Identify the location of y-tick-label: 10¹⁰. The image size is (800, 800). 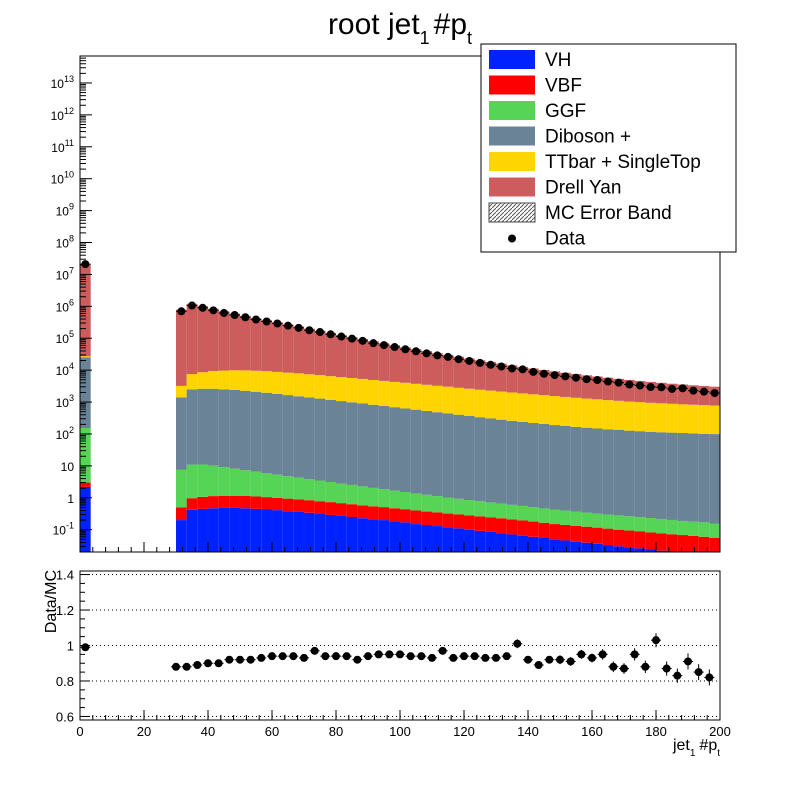
(62, 178).